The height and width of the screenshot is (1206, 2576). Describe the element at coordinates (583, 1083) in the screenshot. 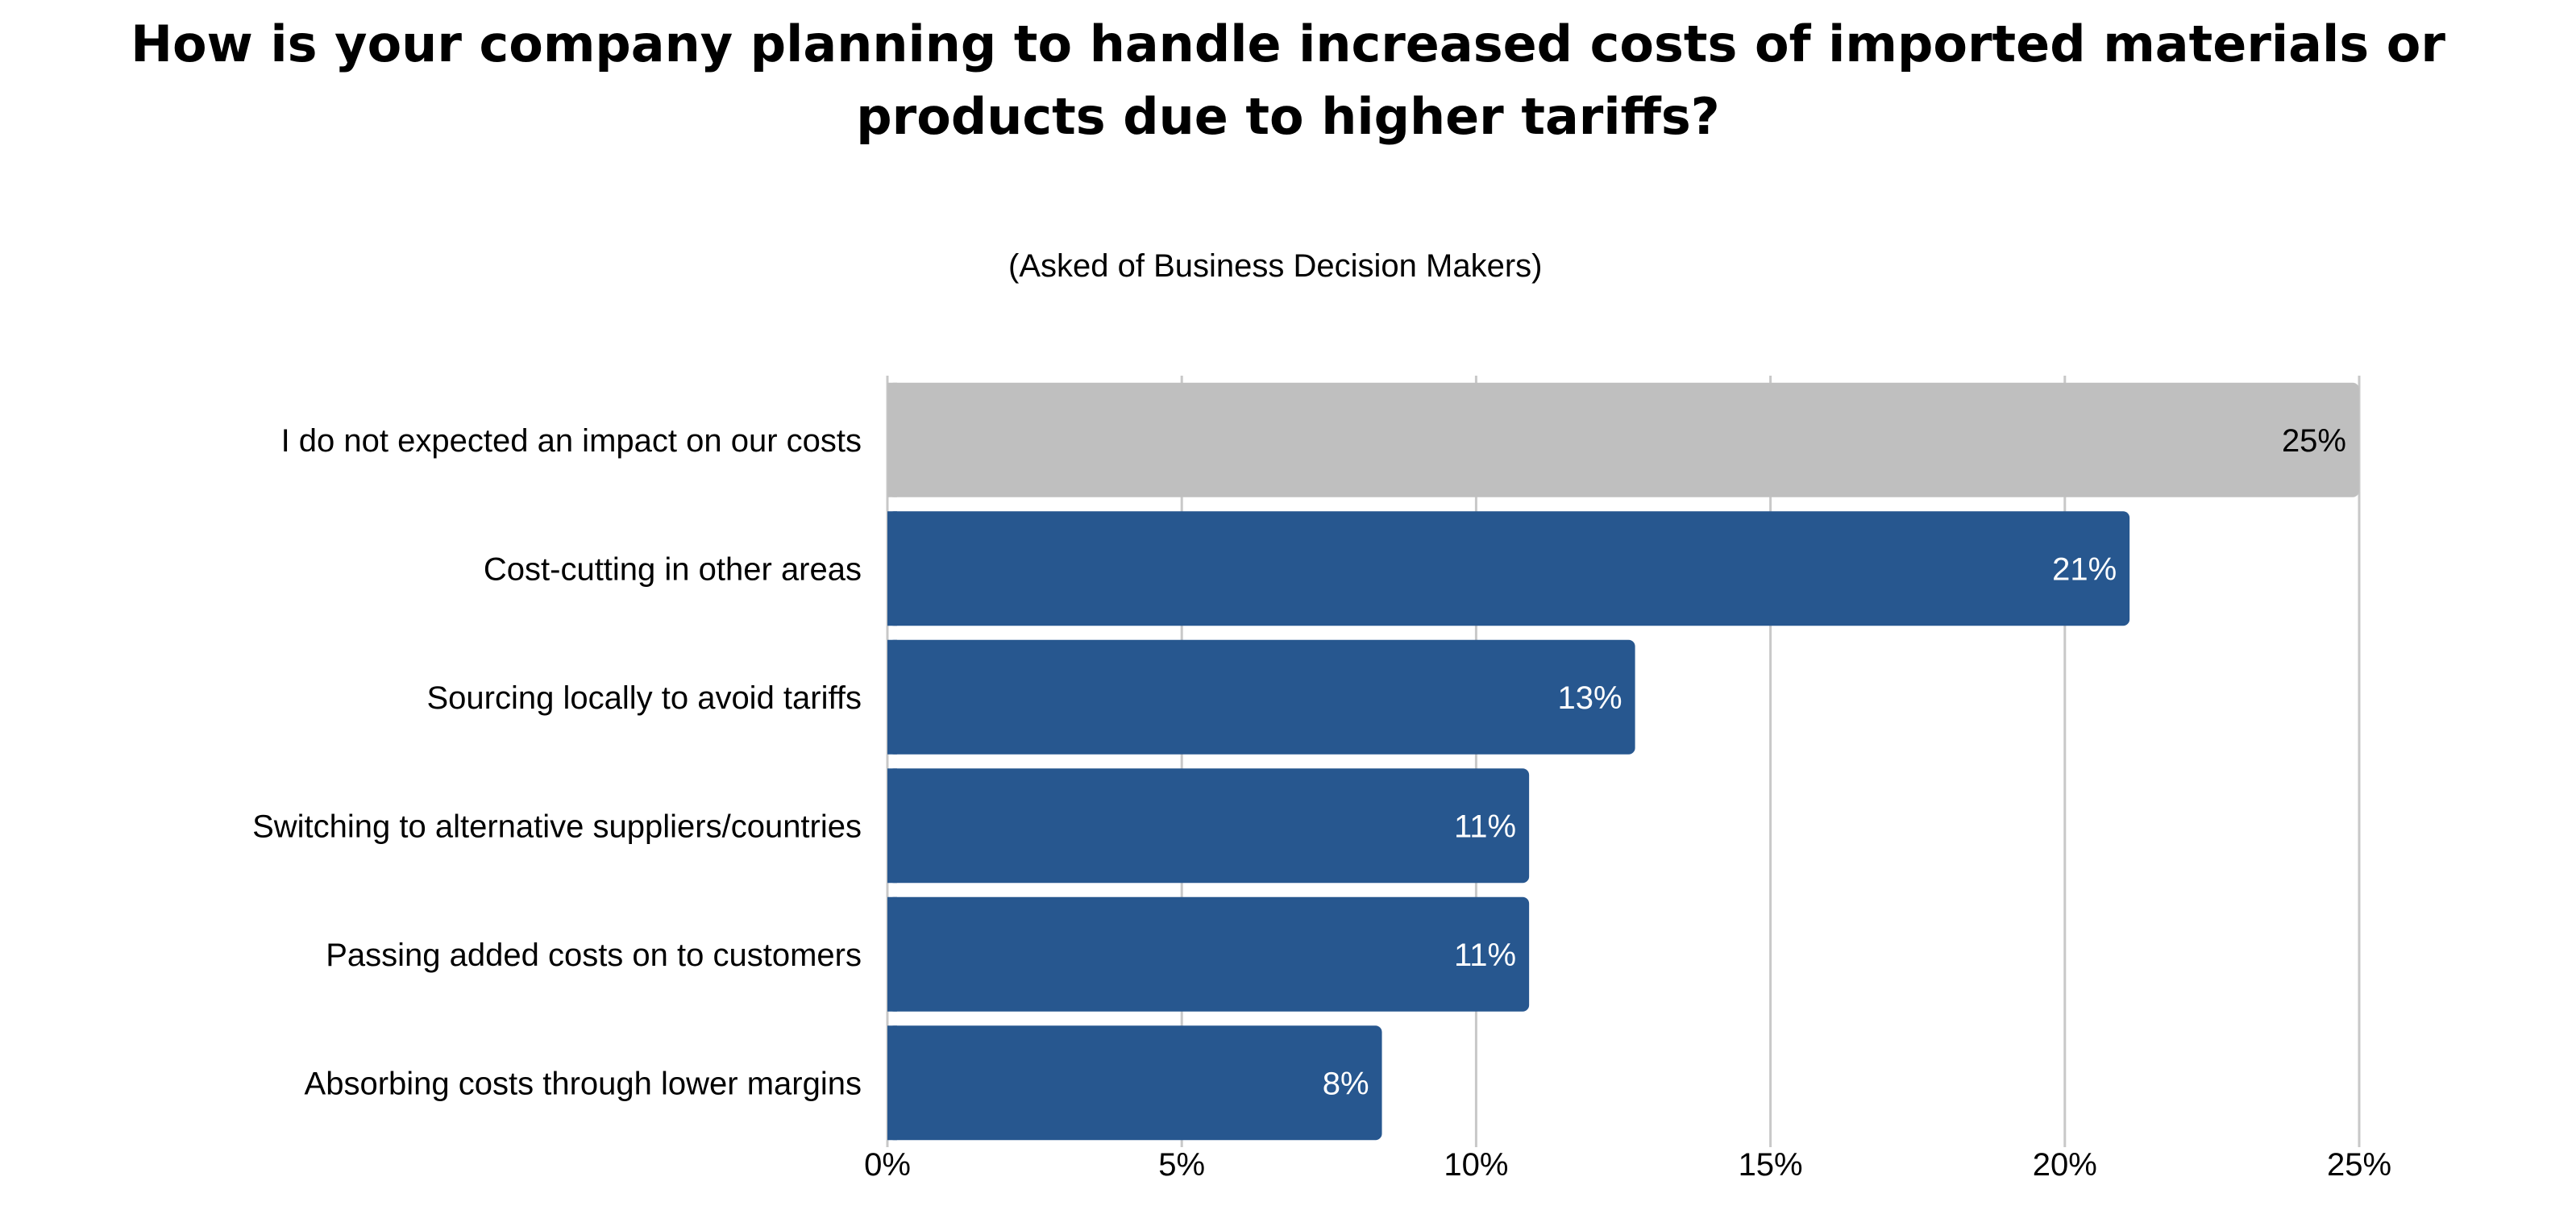

I see `category-label-5: Absorbing costs through lower margins` at that location.